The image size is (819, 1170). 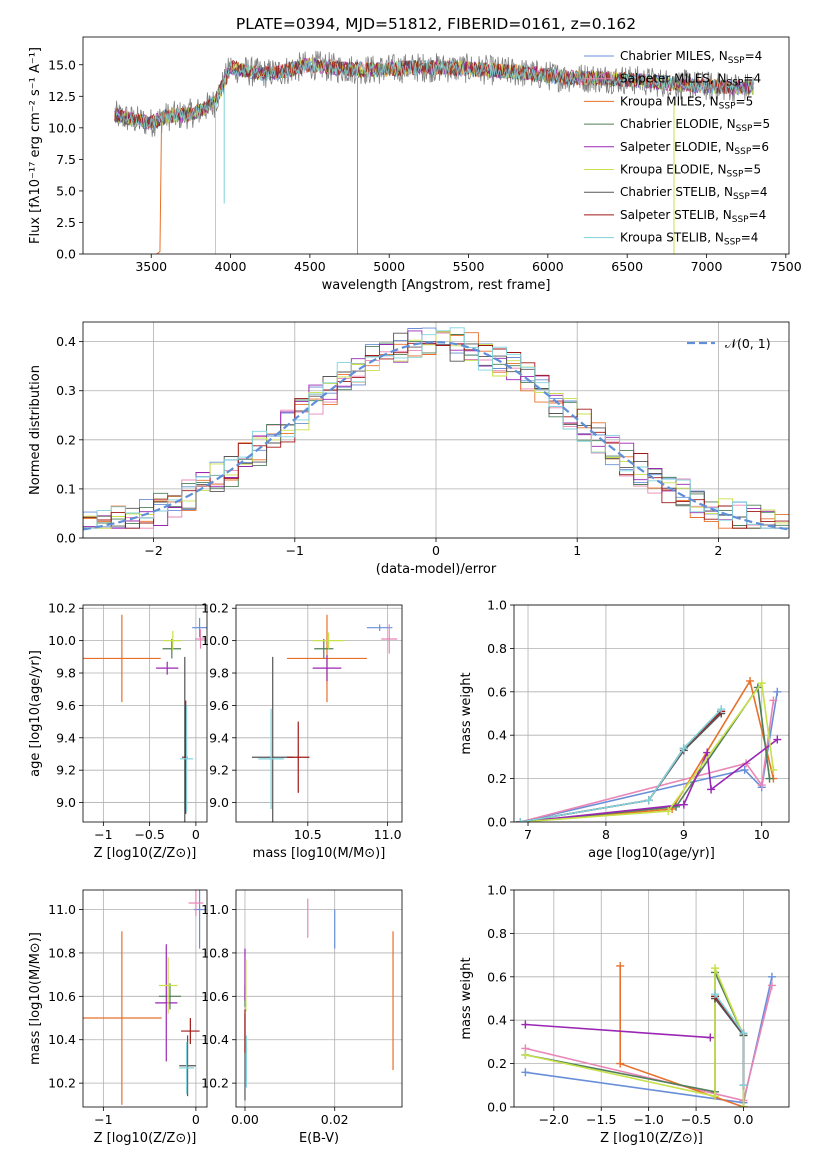 What do you see at coordinates (684, 834) in the screenshot?
I see `x-tick-label: 9` at bounding box center [684, 834].